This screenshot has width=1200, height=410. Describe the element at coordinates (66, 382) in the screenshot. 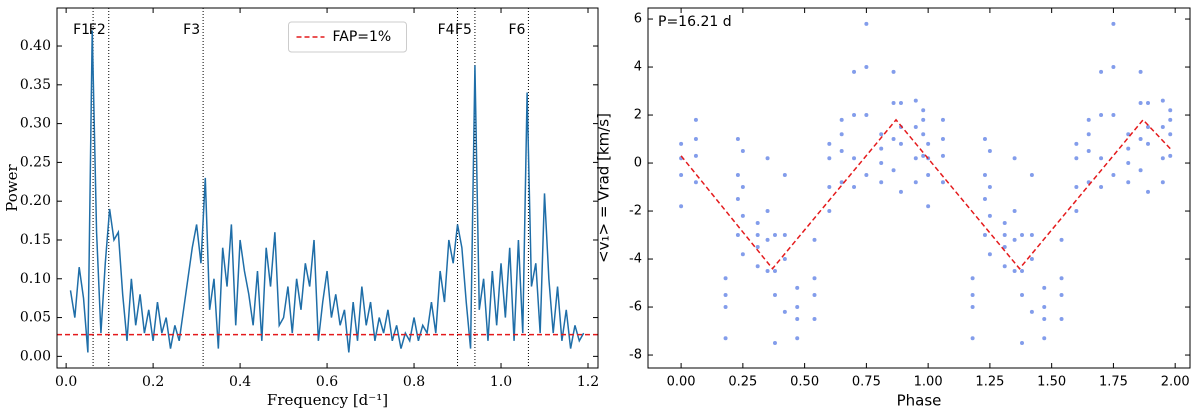

I see `x-tick-label: 0.0` at that location.